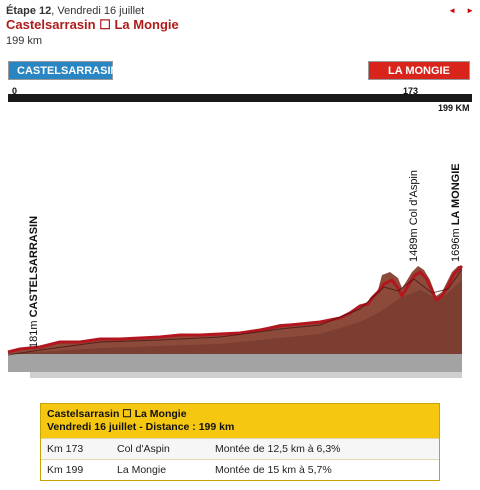  What do you see at coordinates (34, 266) in the screenshot?
I see `start-town-name: CASTELSARRASIN` at bounding box center [34, 266].